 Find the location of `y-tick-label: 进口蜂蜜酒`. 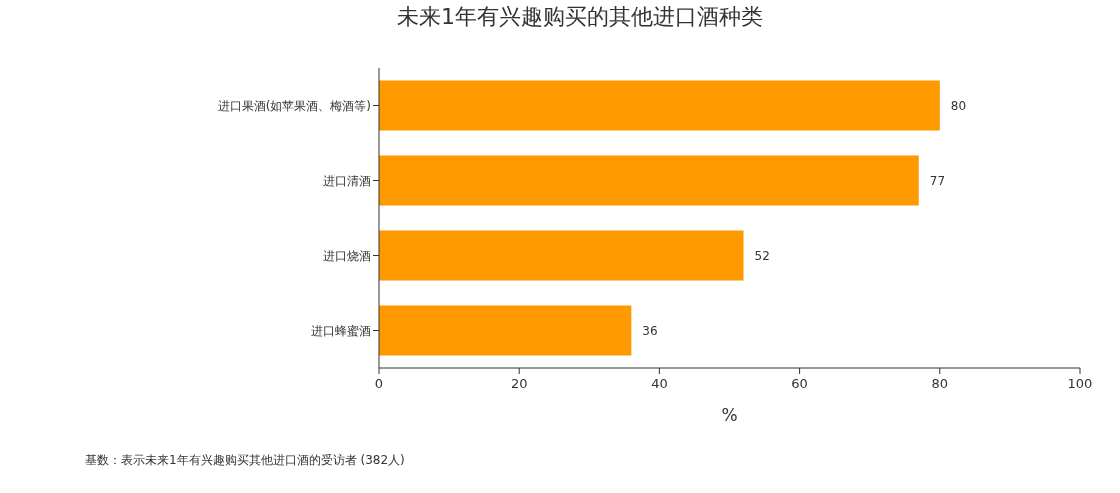

y-tick-label: 进口蜂蜜酒 is located at coordinates (341, 330).